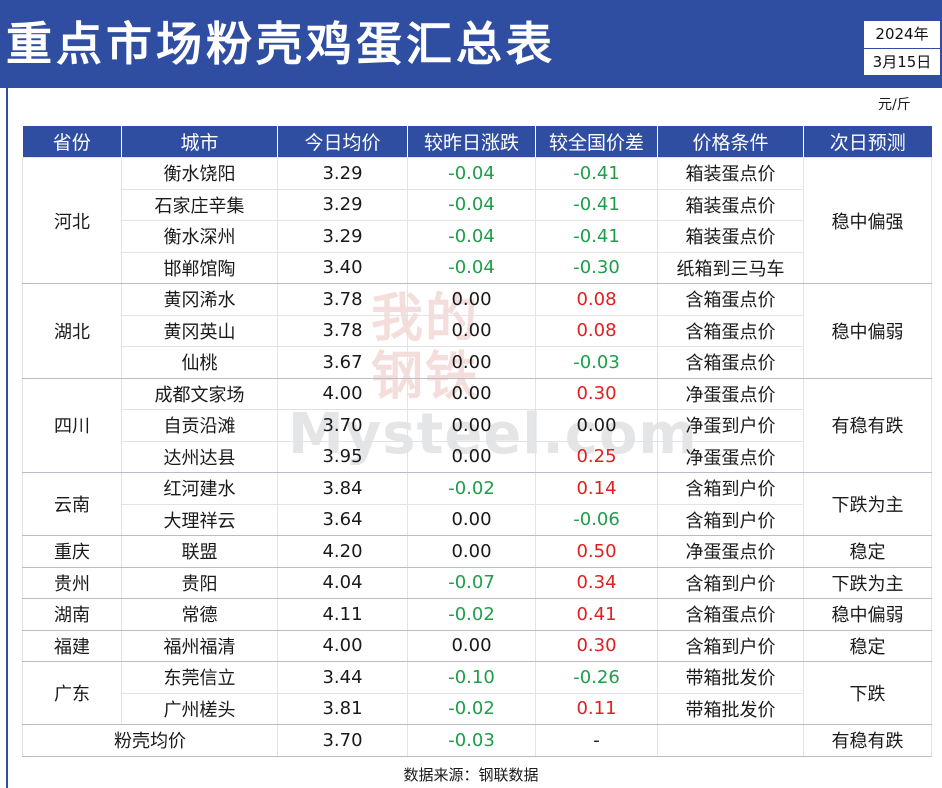 Image resolution: width=942 pixels, height=788 pixels. Describe the element at coordinates (596, 456) in the screenshot. I see `diff-cell: 0.25` at that location.